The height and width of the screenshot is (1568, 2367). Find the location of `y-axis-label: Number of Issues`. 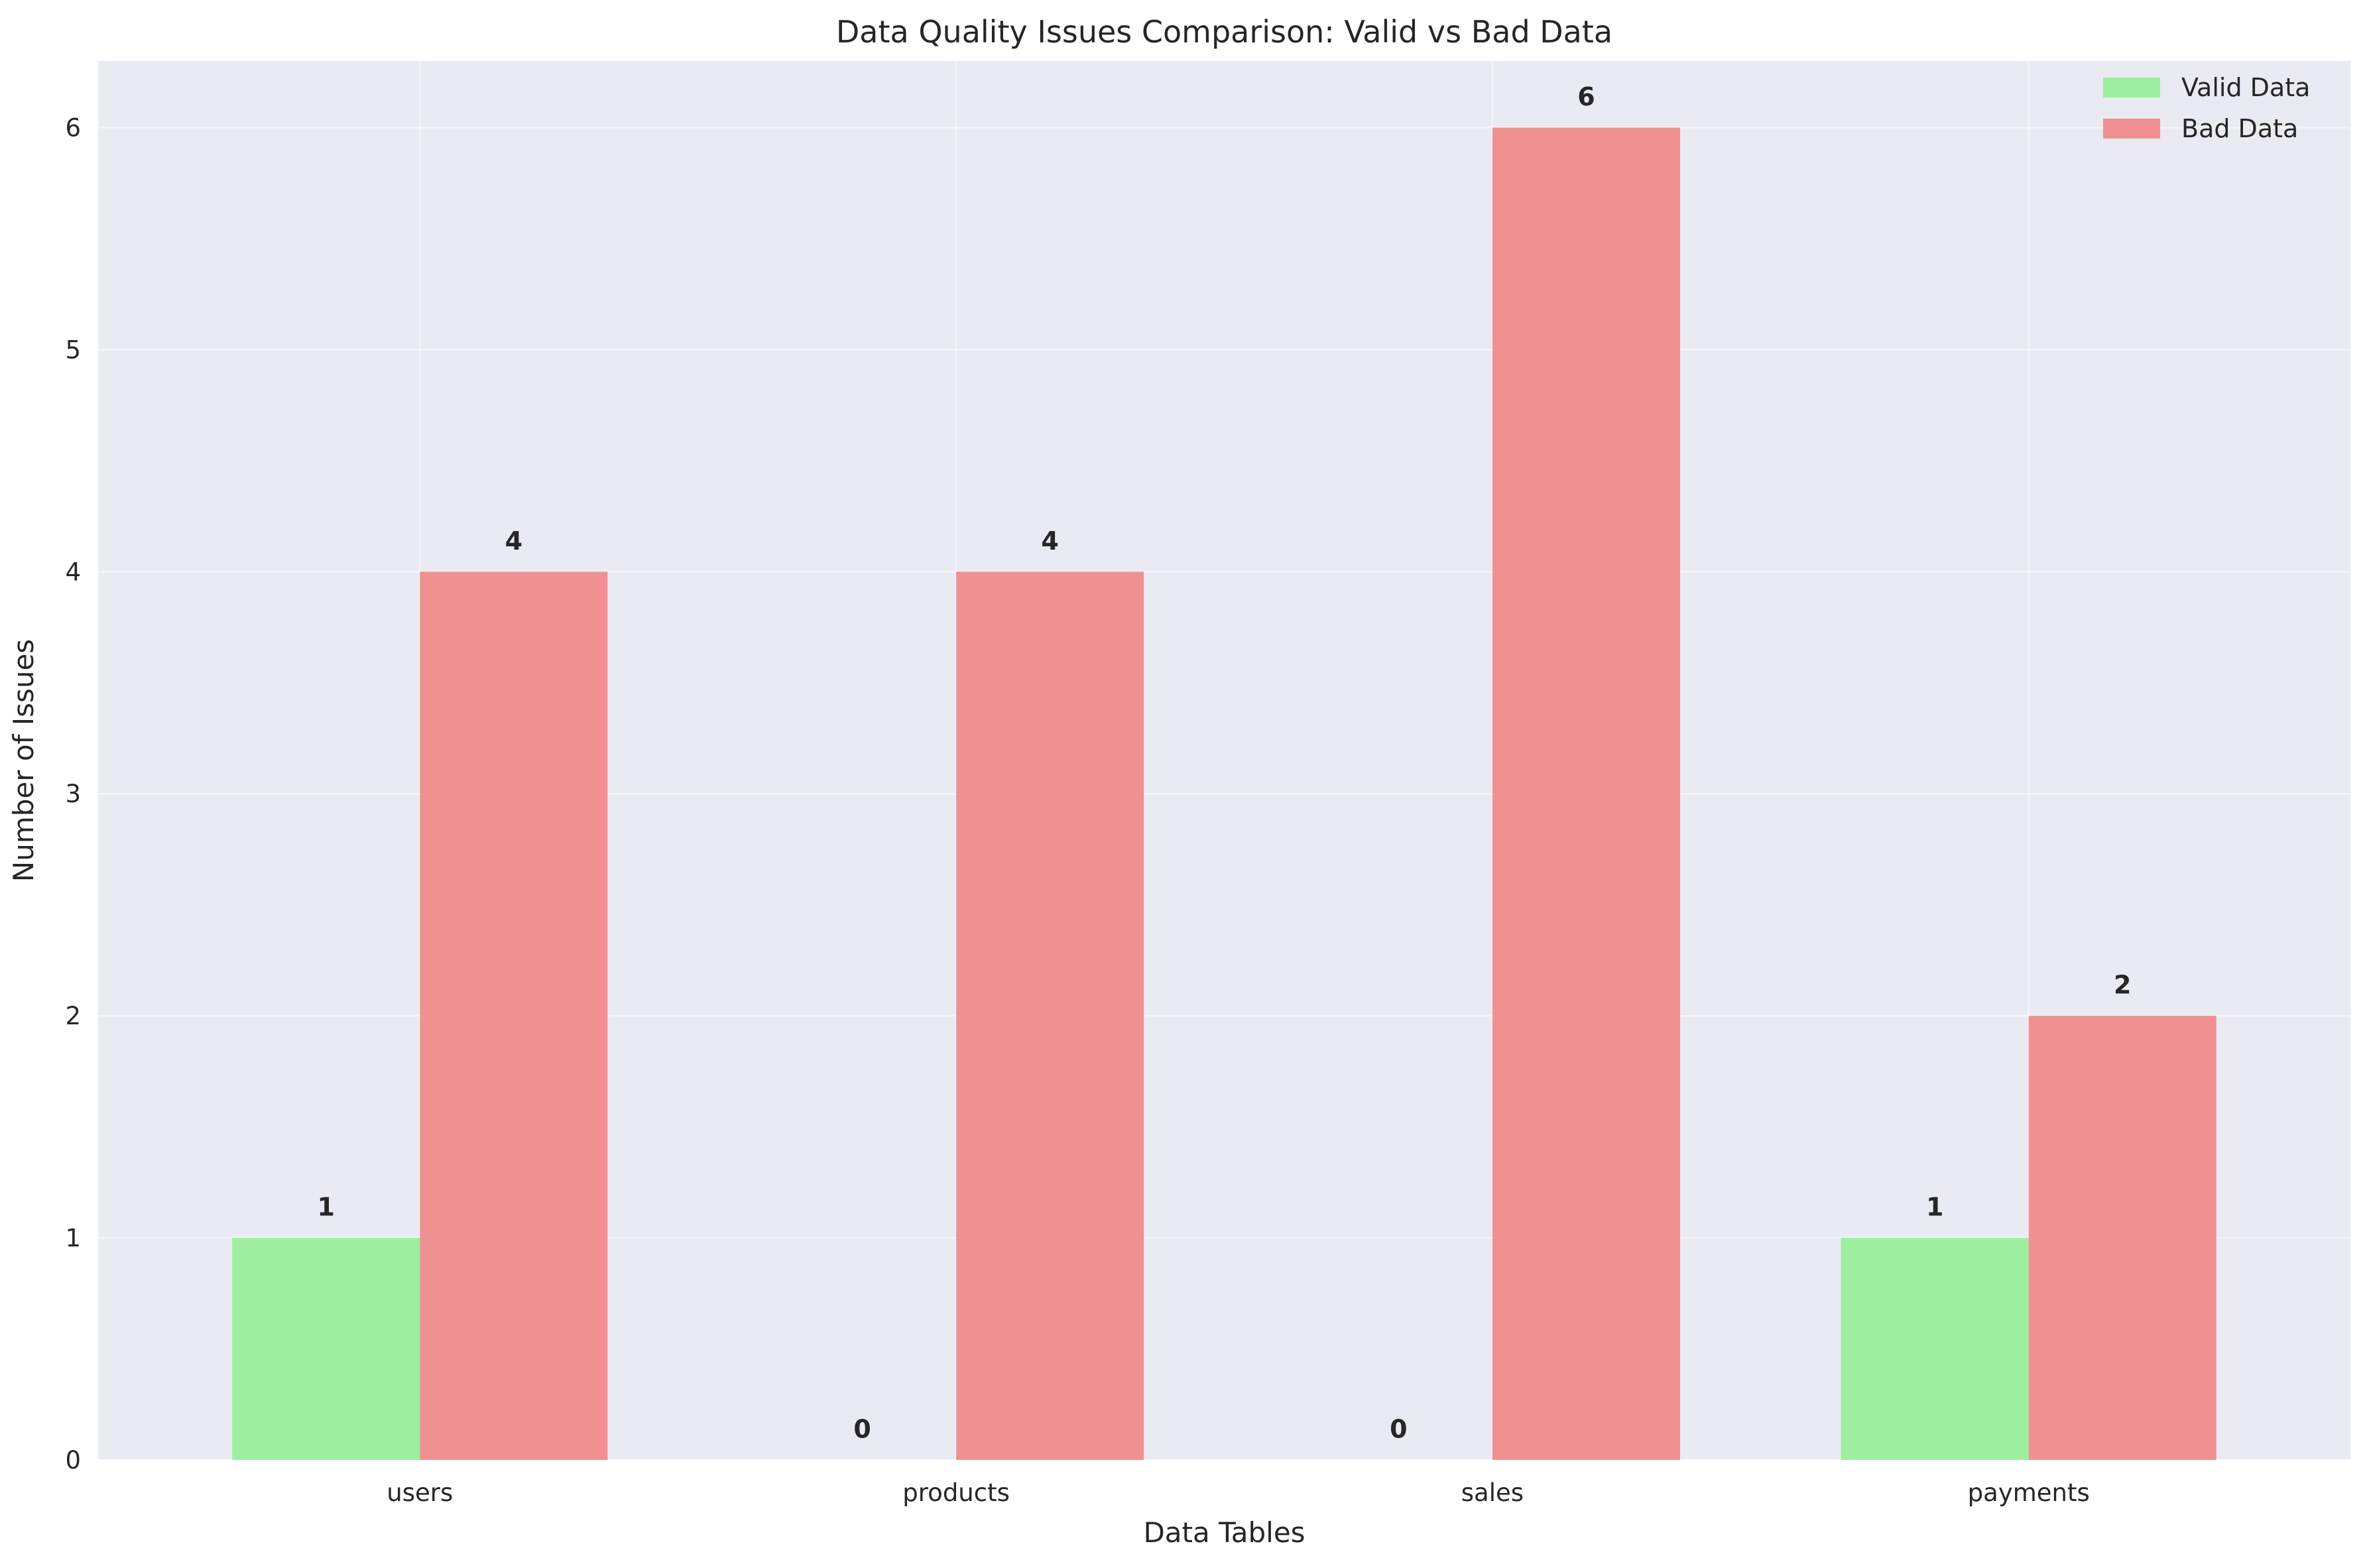

y-axis-label: Number of Issues is located at coordinates (23, 760).